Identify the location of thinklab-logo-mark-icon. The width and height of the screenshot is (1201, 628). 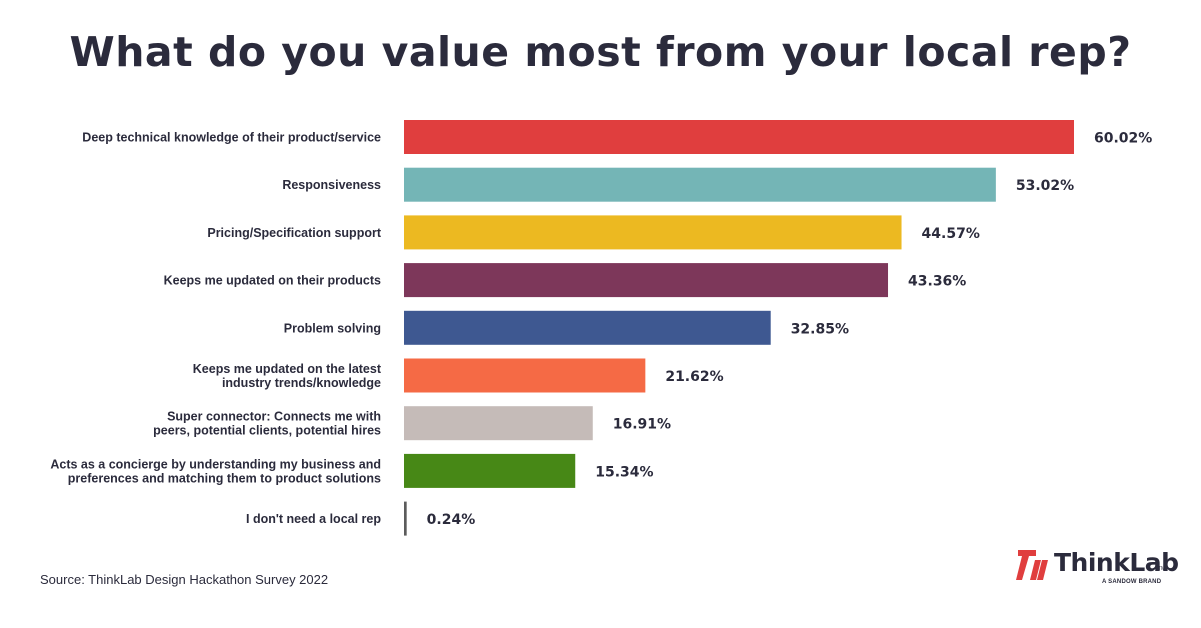
(1032, 565).